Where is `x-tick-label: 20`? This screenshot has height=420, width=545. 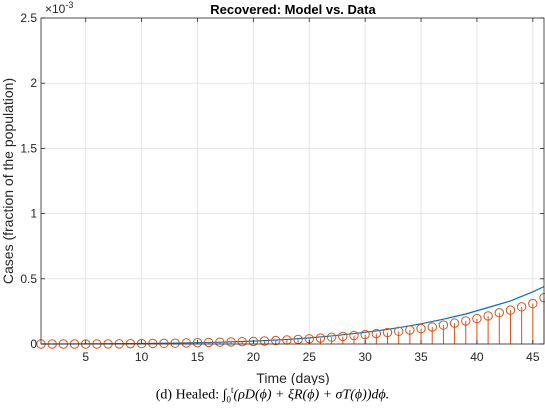
x-tick-label: 20 is located at coordinates (254, 357).